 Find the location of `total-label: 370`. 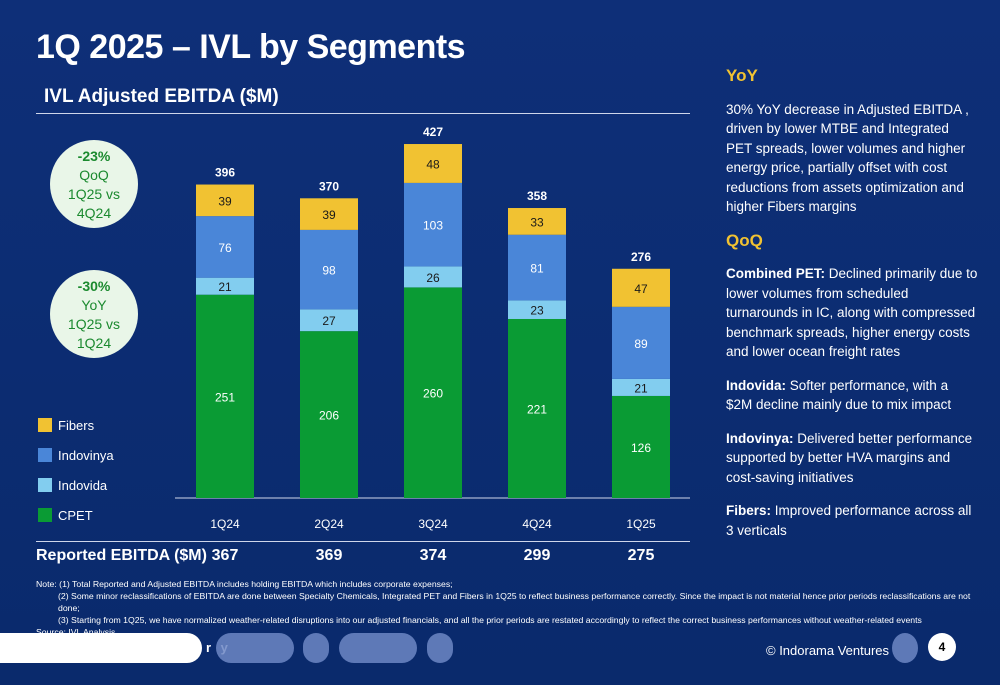

total-label: 370 is located at coordinates (329, 186).